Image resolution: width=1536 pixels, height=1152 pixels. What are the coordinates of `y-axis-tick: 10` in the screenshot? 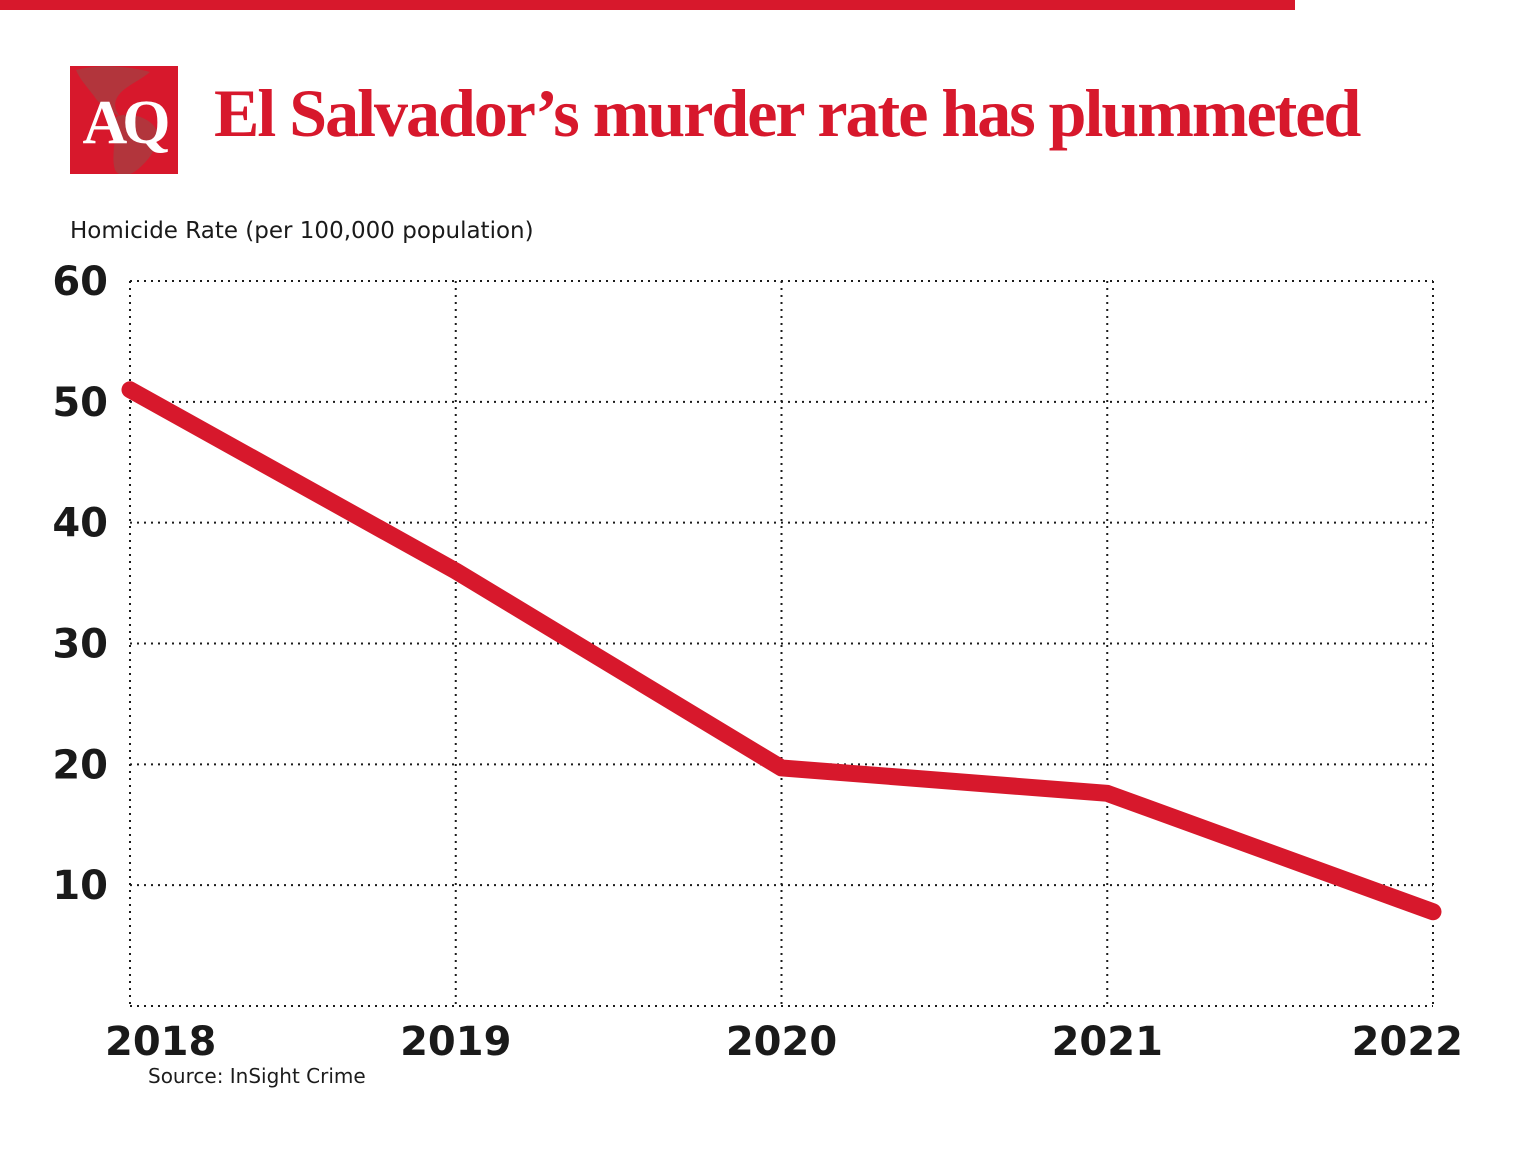 It's located at (80, 886).